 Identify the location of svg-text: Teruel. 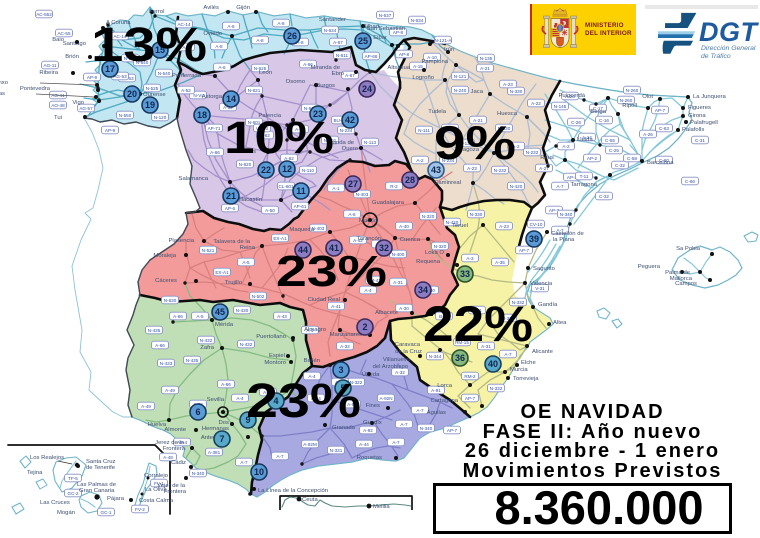
(460, 226).